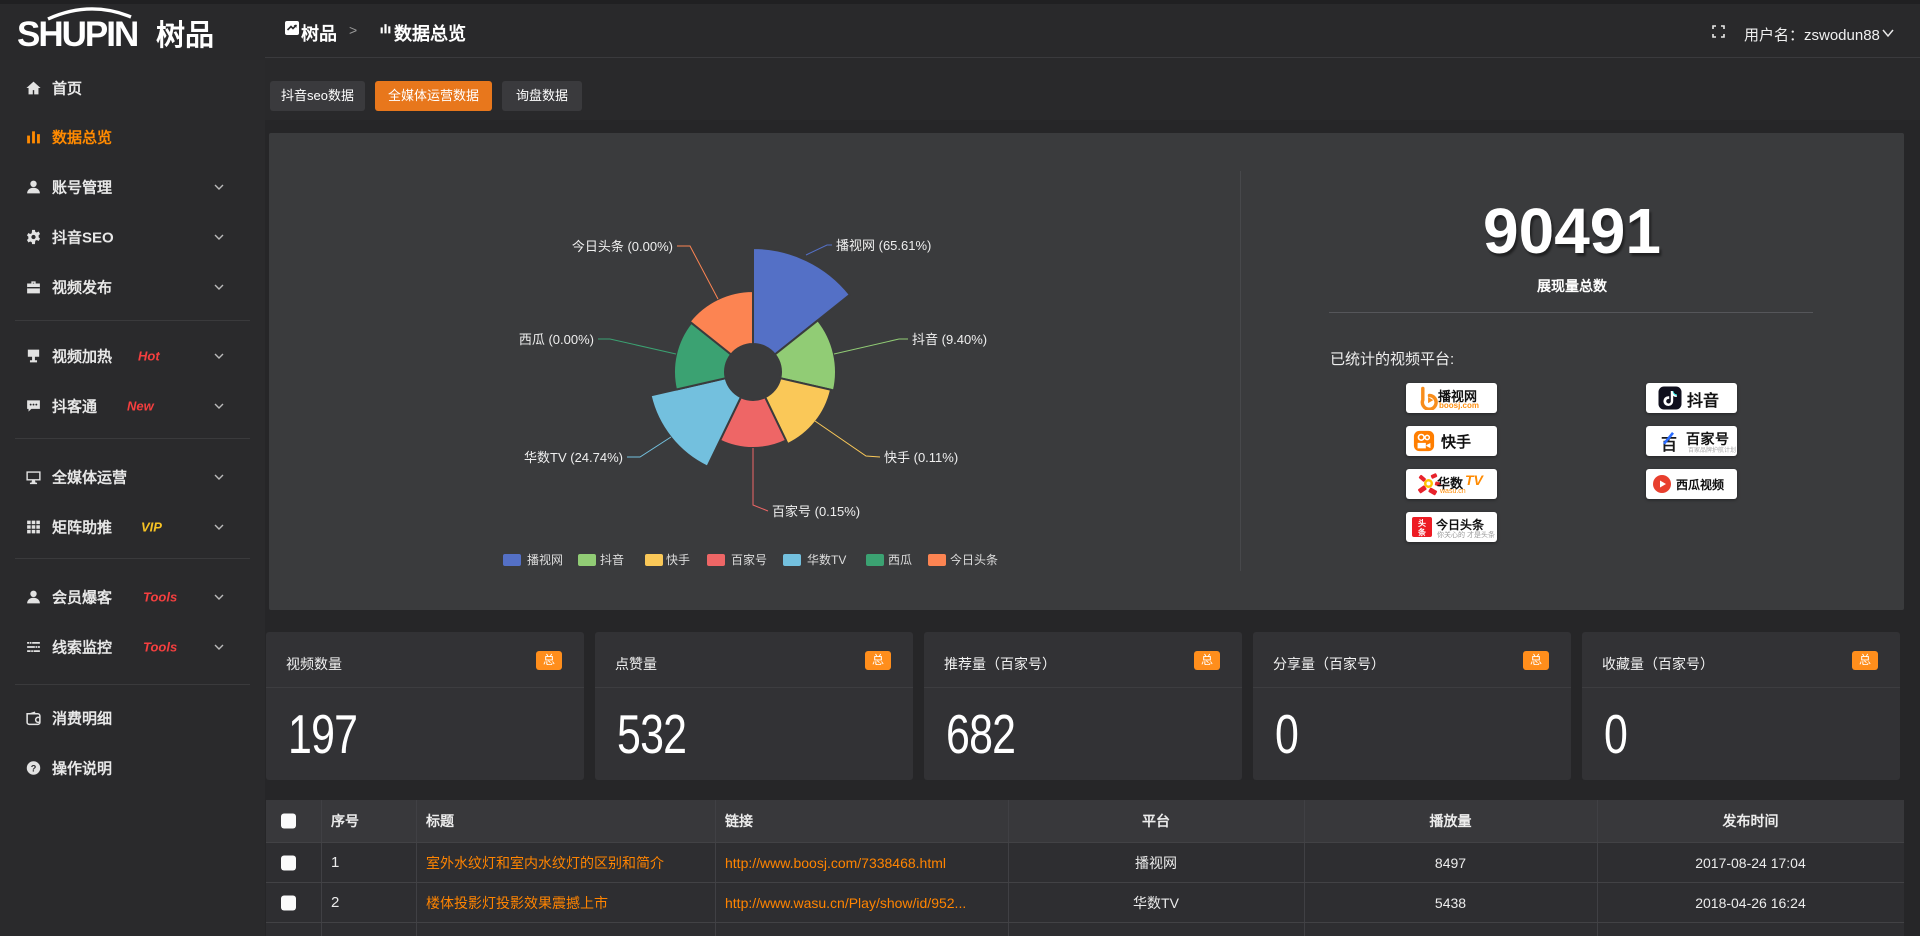  What do you see at coordinates (545, 559) in the screenshot?
I see `svg-text: 播视网` at bounding box center [545, 559].